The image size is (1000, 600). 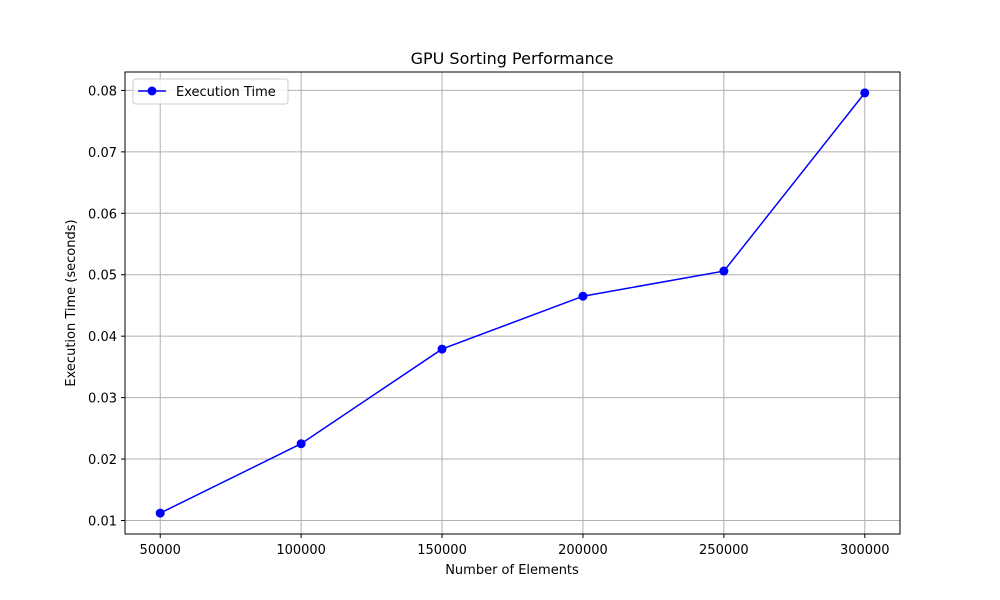 I want to click on y-tick-label: 0.03, so click(x=102, y=399).